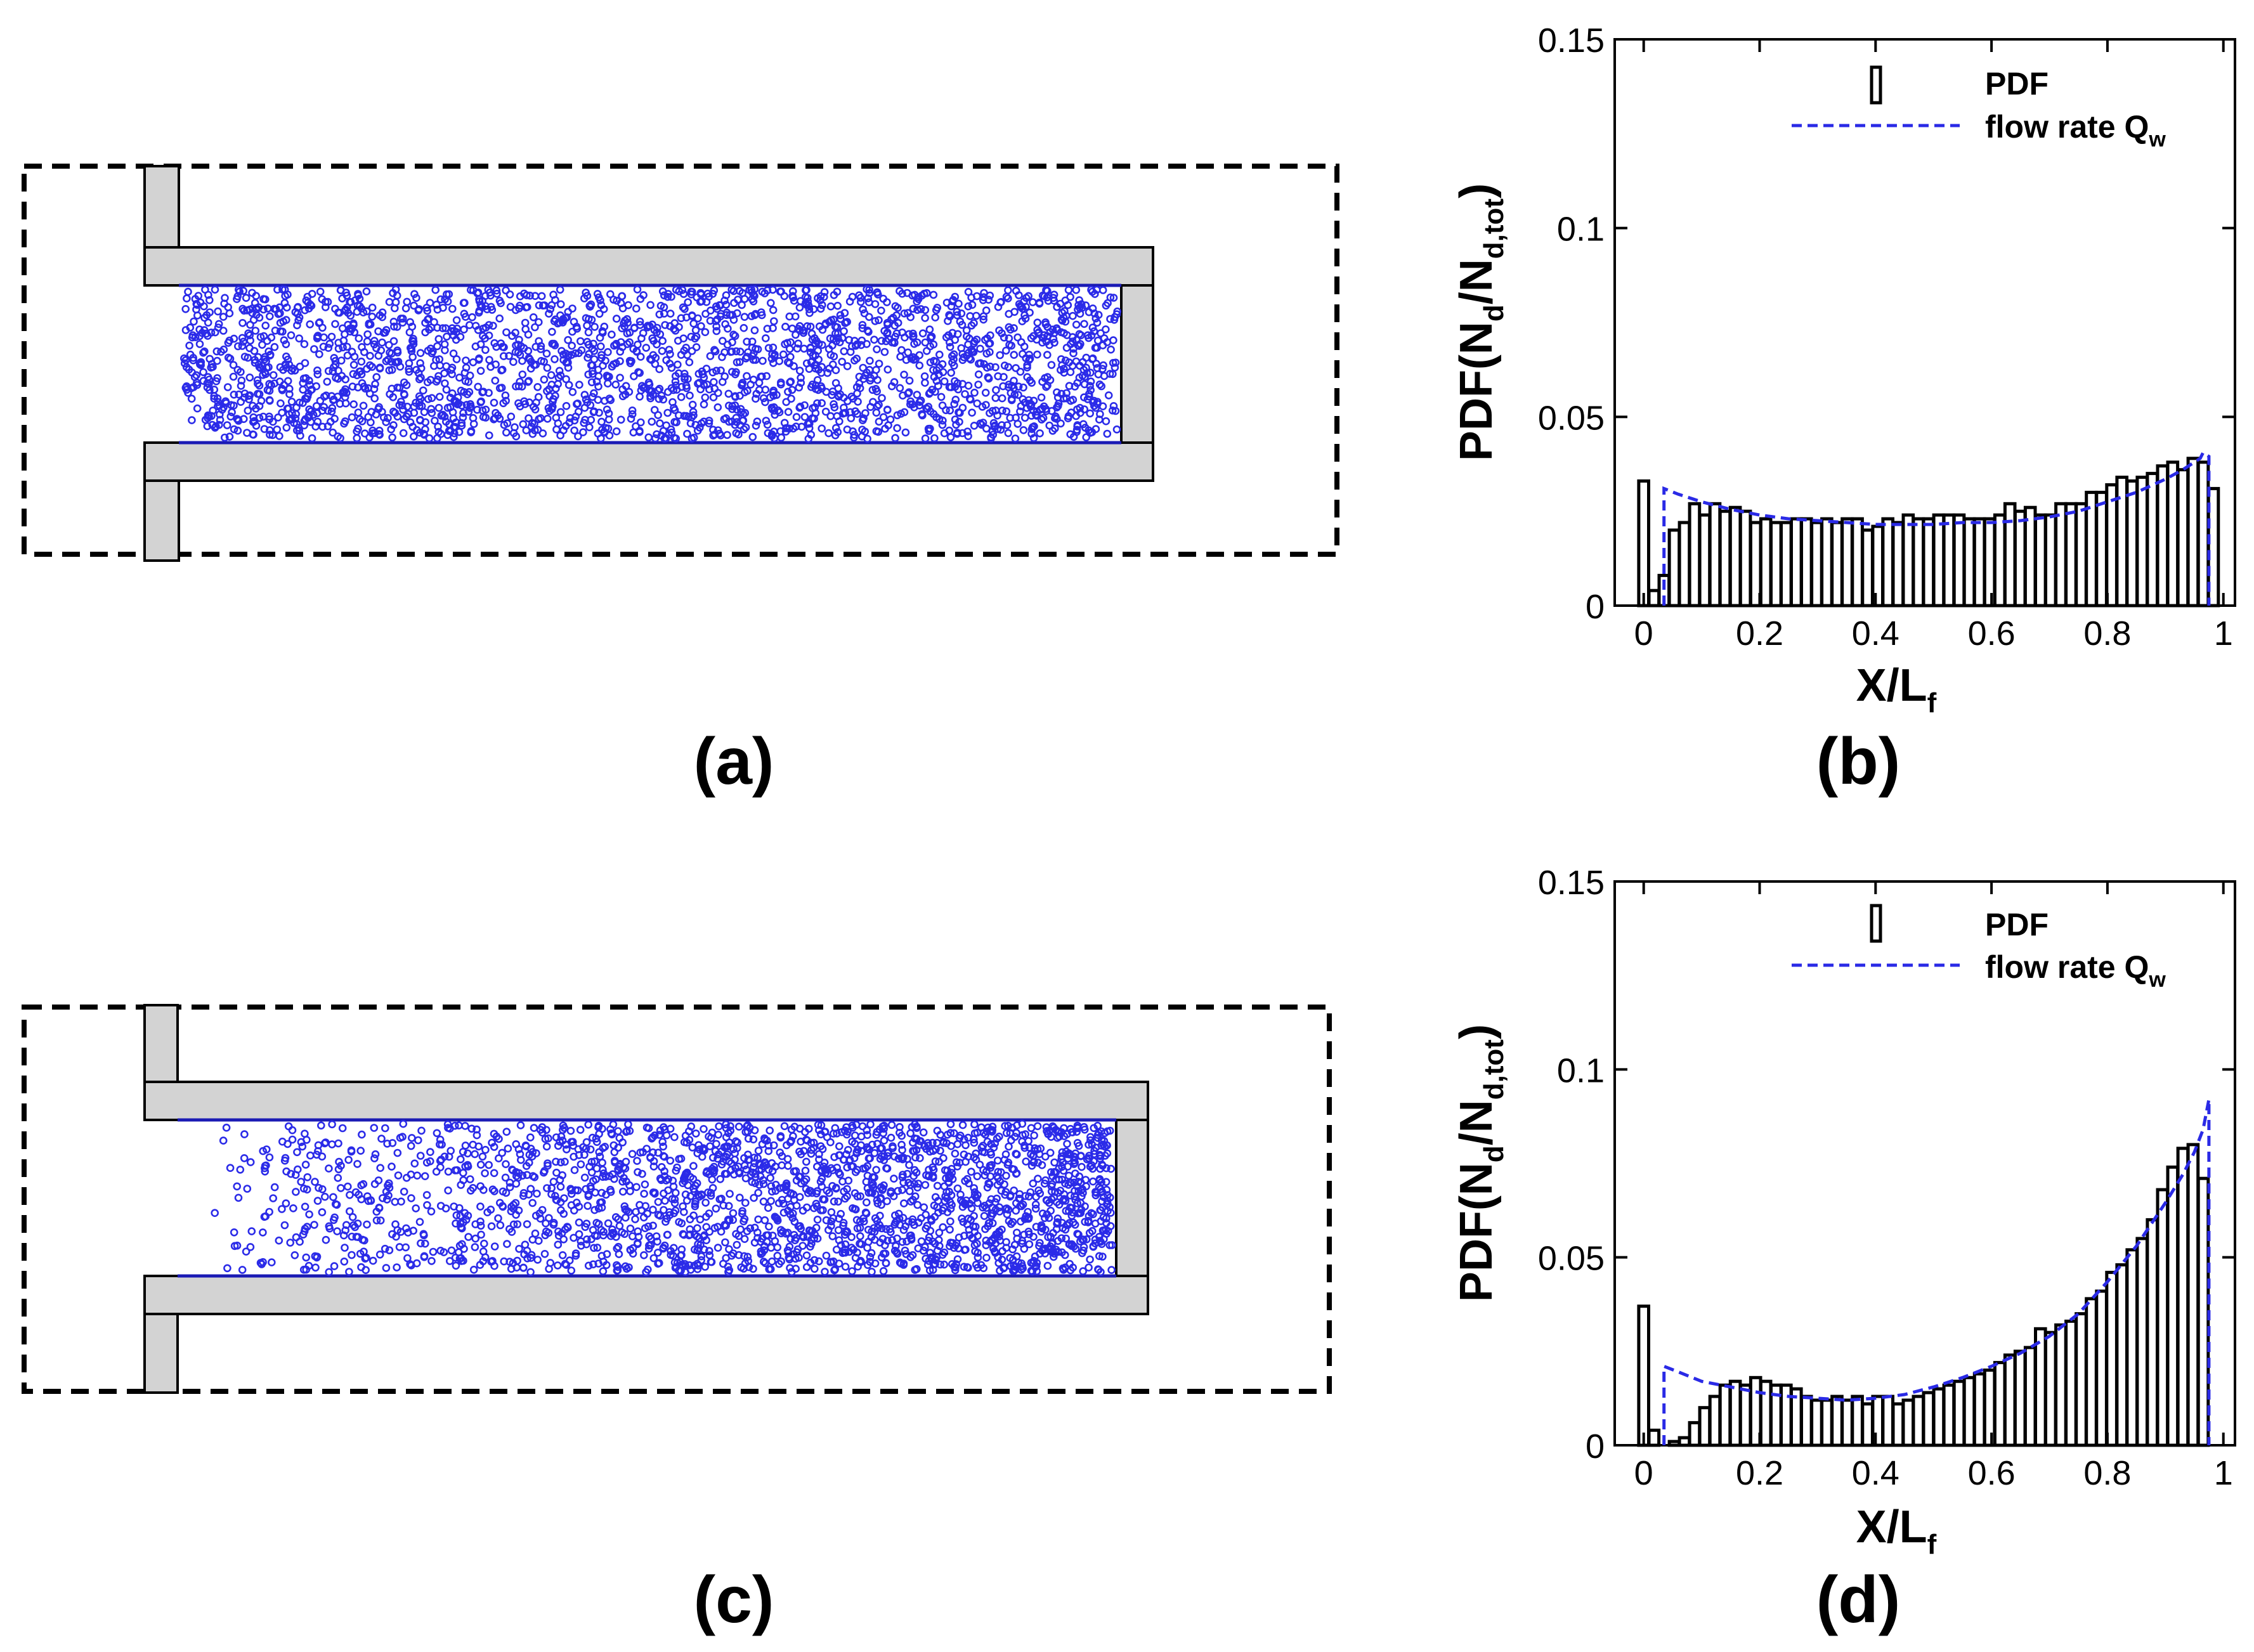 The width and height of the screenshot is (2254, 1652). What do you see at coordinates (1595, 607) in the screenshot?
I see `y-tick-label: 0` at bounding box center [1595, 607].